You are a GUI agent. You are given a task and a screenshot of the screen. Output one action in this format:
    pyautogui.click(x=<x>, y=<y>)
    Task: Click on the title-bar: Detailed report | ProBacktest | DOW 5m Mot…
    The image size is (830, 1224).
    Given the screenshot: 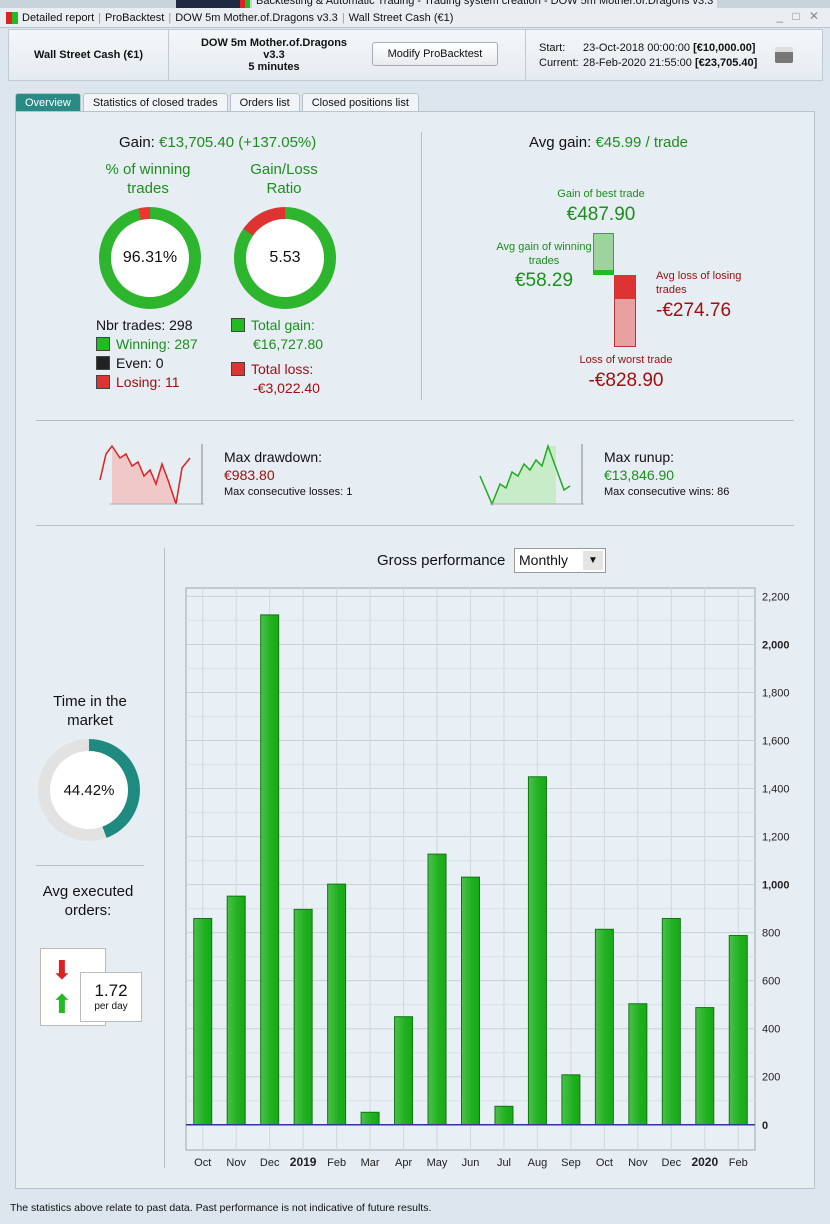 What is the action you would take?
    pyautogui.click(x=415, y=18)
    